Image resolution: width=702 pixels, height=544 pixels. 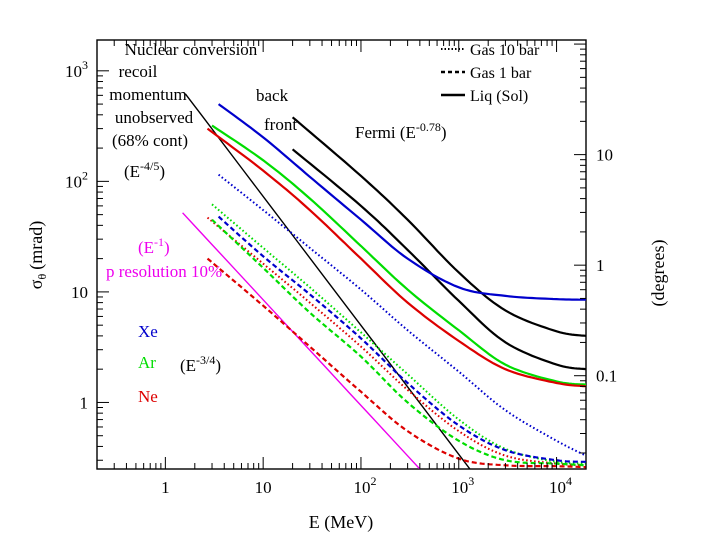 I want to click on legend-label-gas-10-bar: Gas 10 bar, so click(x=505, y=50).